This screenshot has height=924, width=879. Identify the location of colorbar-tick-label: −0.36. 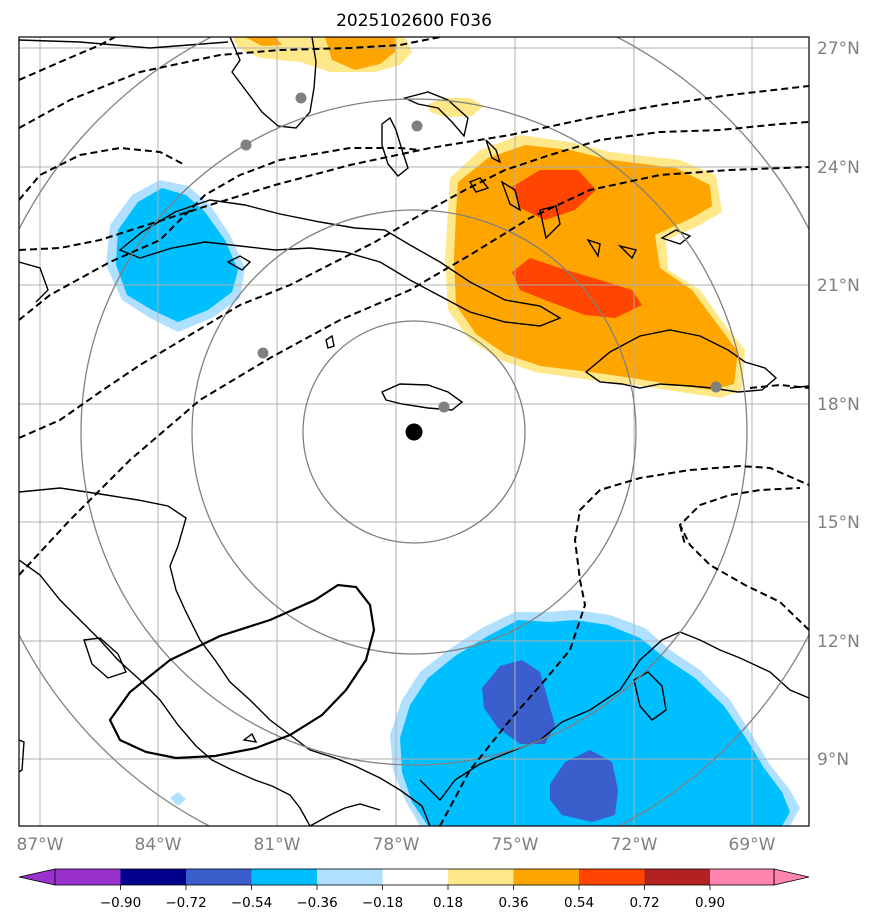
(316, 903).